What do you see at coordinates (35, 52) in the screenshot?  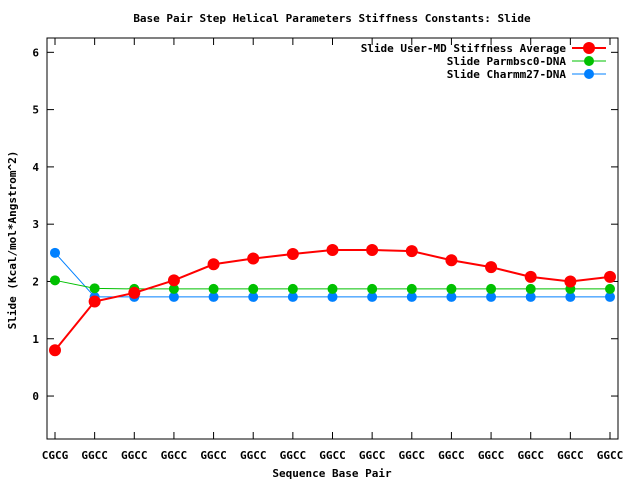 I see `y-tick-label: 6` at bounding box center [35, 52].